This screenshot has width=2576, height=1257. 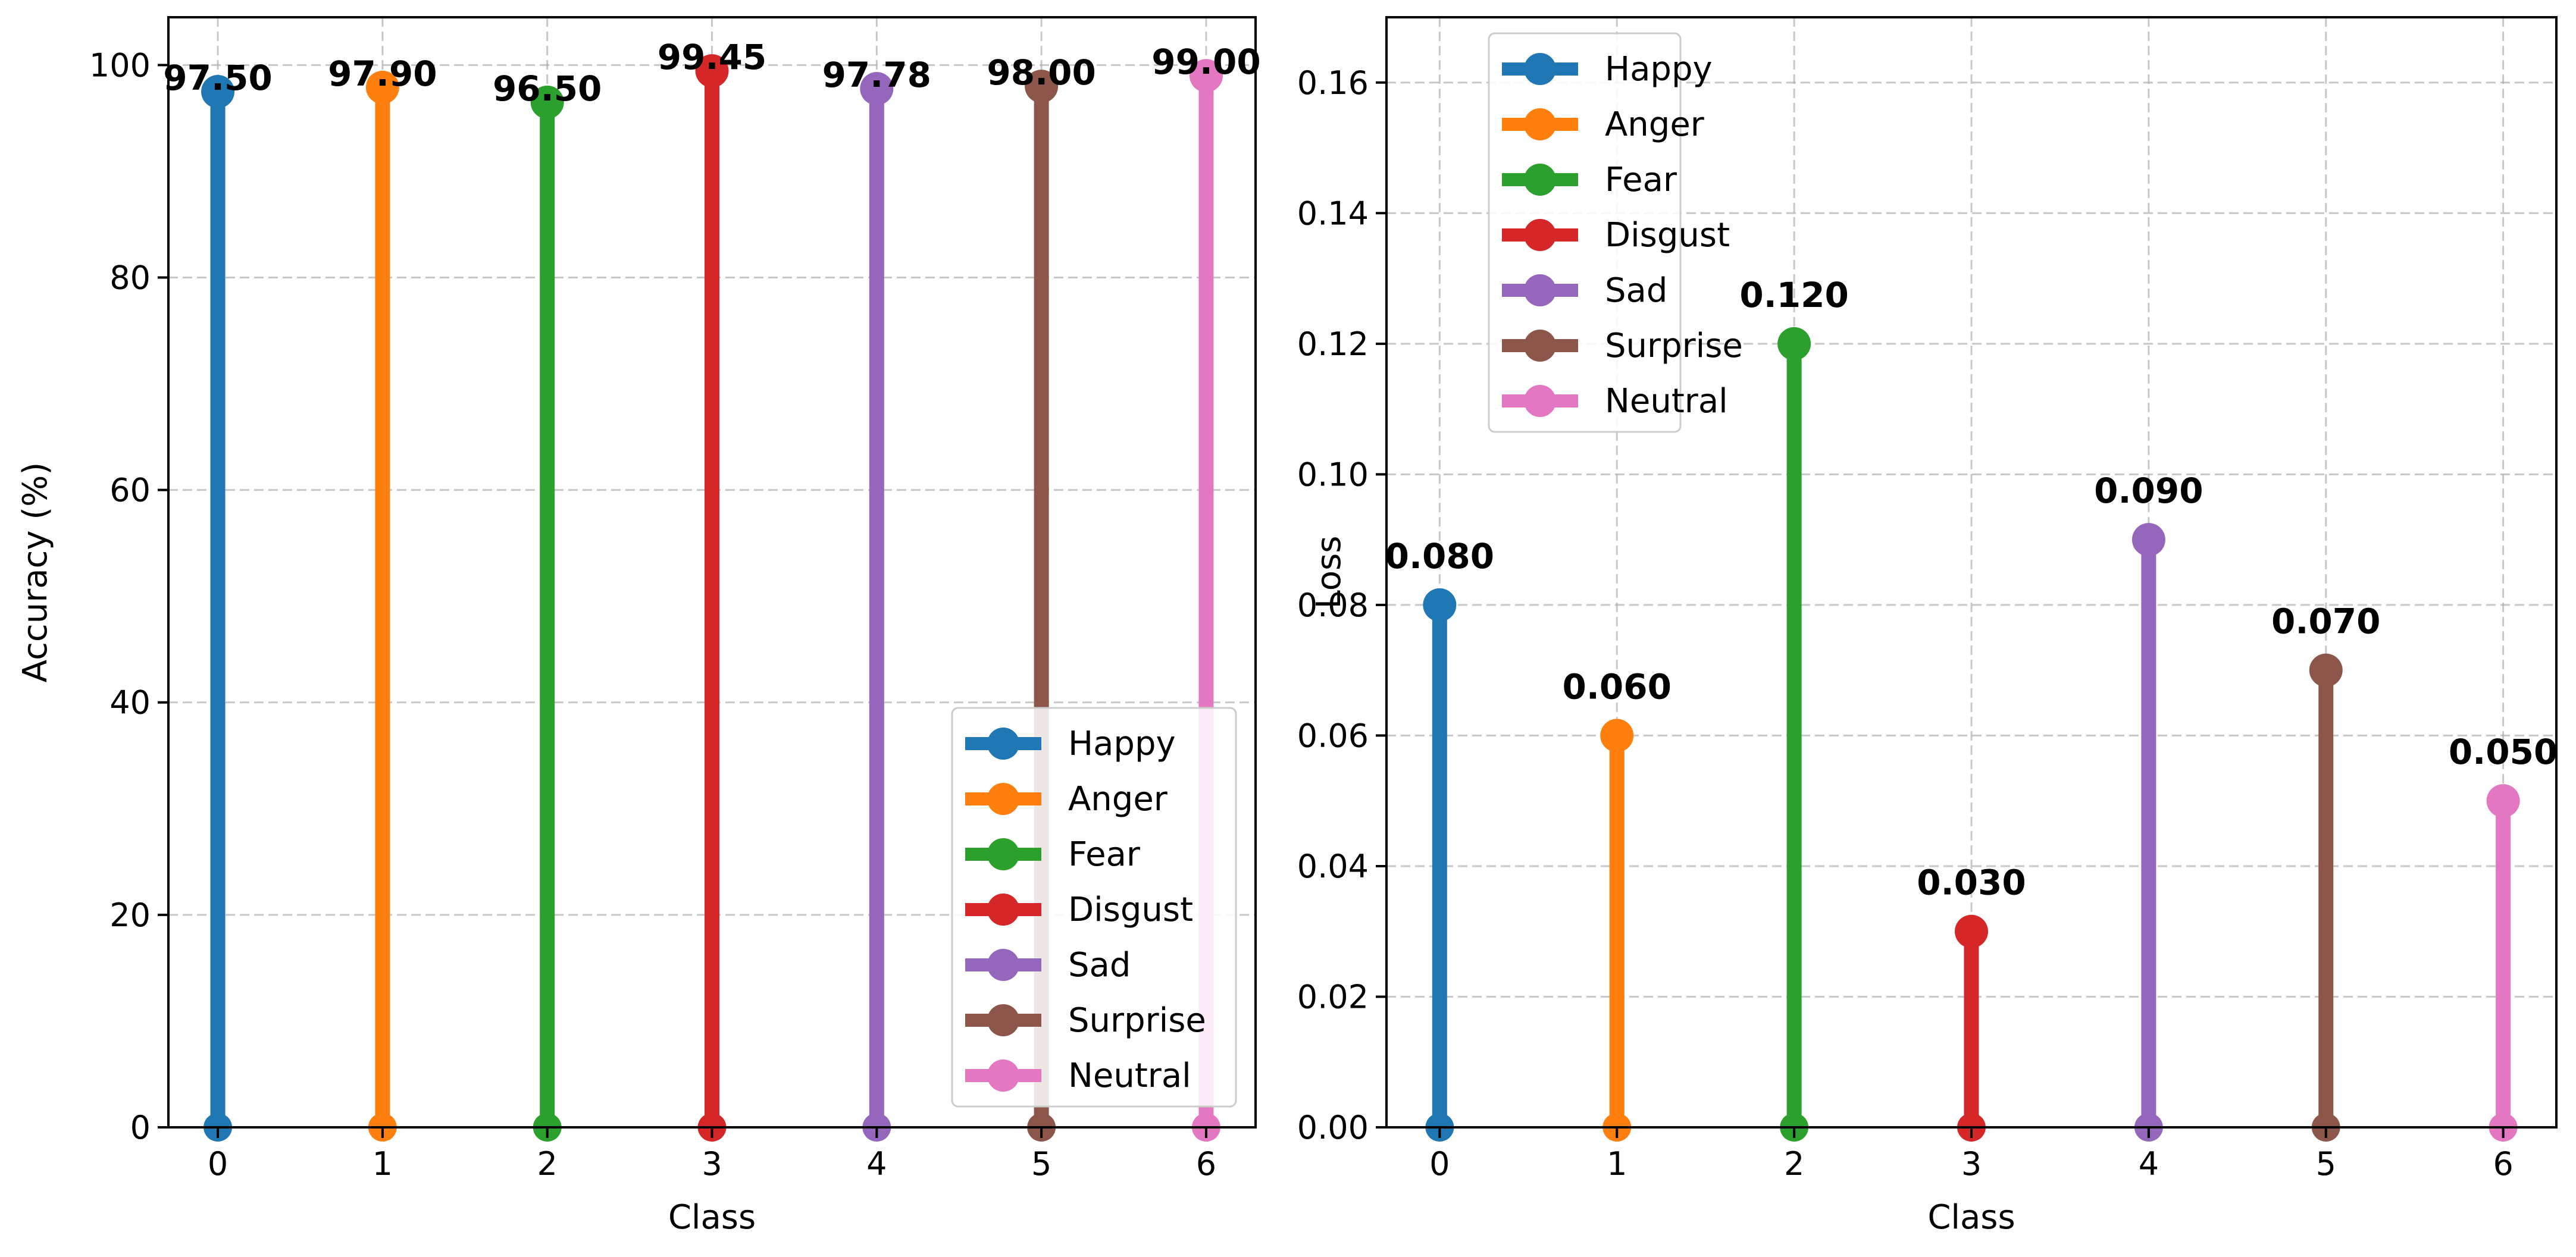 I want to click on y-tick-label: 40, so click(x=130, y=703).